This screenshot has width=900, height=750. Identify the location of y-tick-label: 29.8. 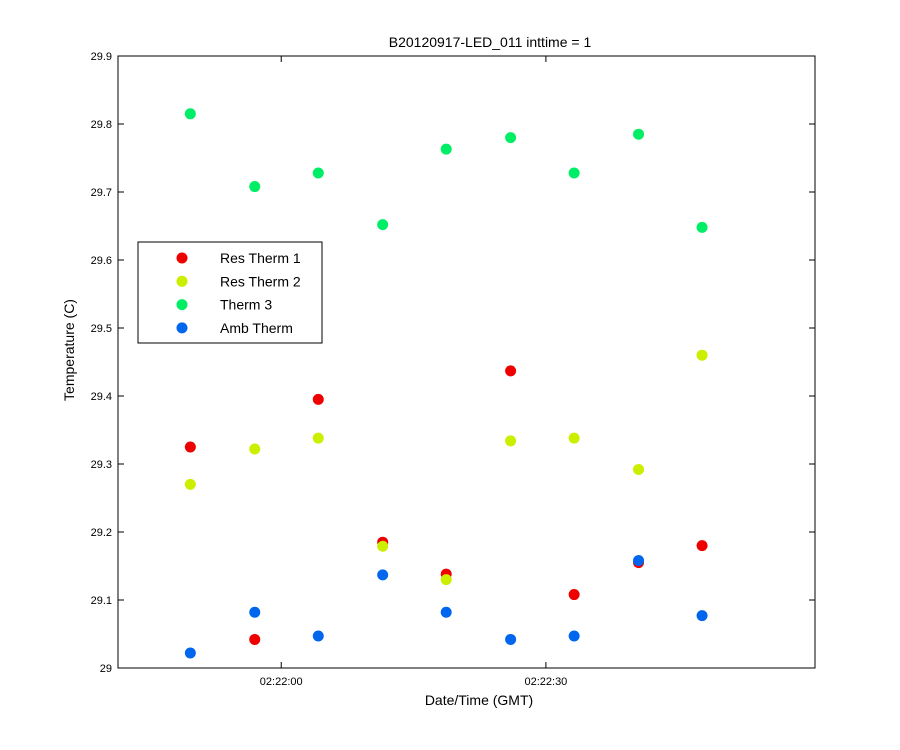
(101, 125).